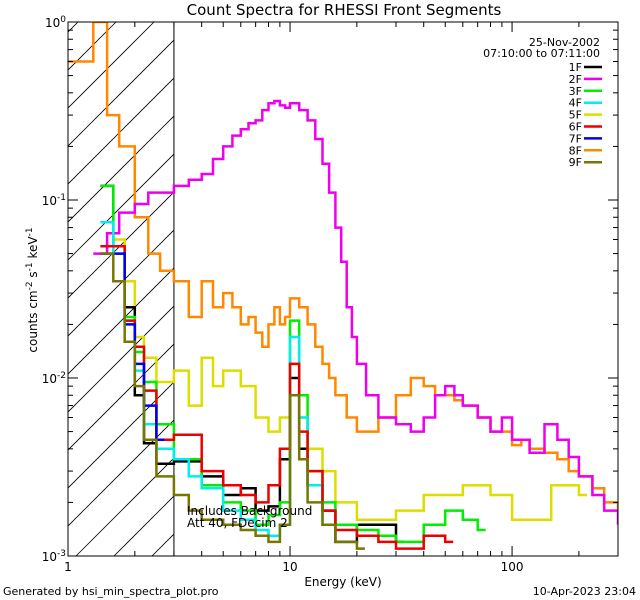 This screenshot has height=600, width=640. Describe the element at coordinates (575, 67) in the screenshot. I see `legend-label-1F: 1F` at that location.